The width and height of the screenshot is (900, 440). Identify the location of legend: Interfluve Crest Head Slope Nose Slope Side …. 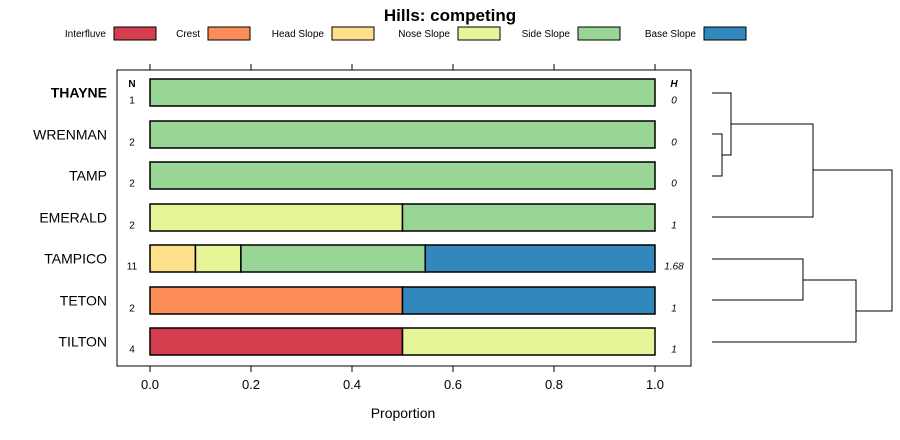
(406, 33).